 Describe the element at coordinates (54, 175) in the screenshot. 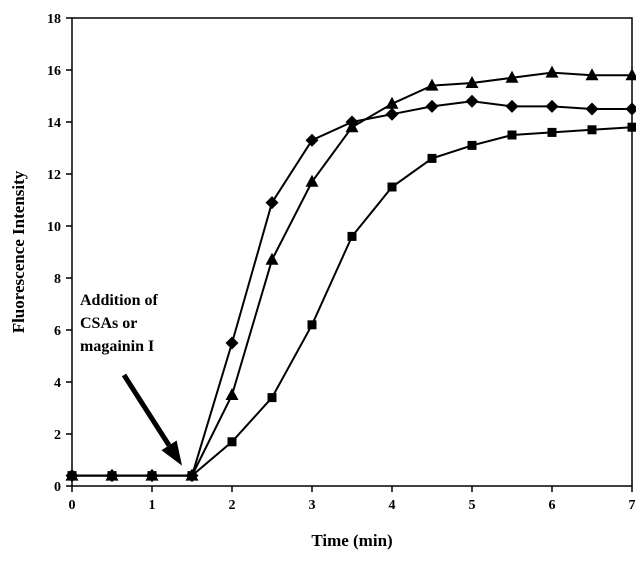

I see `y-tick-label: 12` at that location.